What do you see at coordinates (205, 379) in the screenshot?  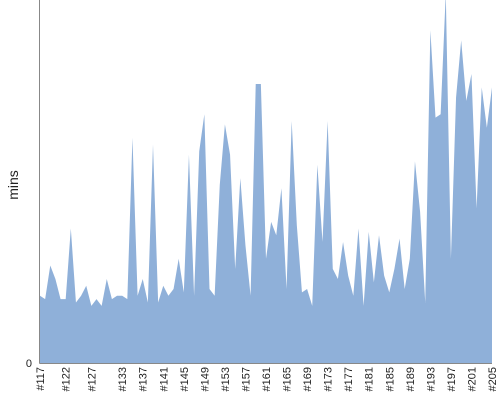 I see `x-tick-label: #149` at bounding box center [205, 379].